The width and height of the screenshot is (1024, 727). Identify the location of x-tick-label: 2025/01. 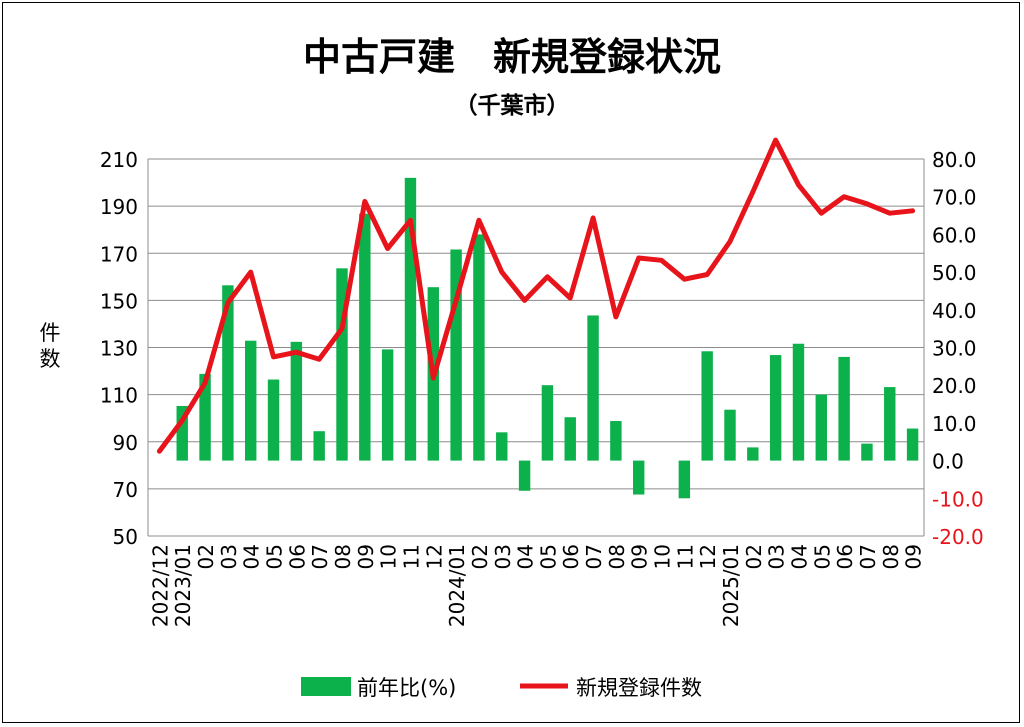
(731, 585).